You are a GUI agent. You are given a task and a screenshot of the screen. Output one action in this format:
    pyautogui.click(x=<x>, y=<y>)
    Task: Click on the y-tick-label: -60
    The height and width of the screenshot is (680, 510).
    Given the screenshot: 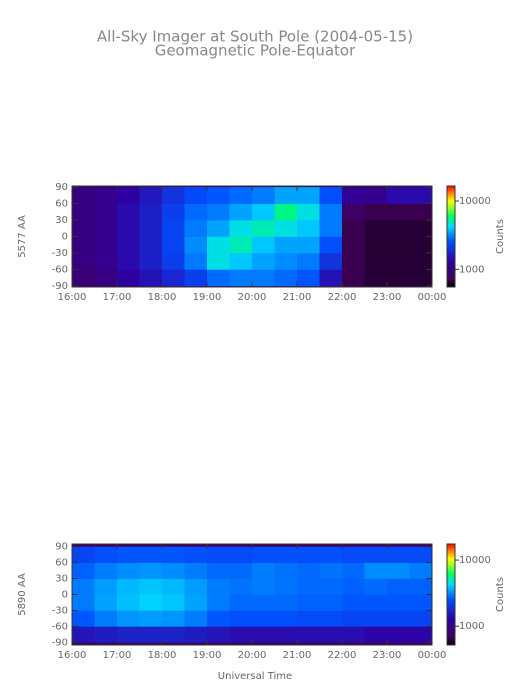 What is the action you would take?
    pyautogui.click(x=60, y=269)
    